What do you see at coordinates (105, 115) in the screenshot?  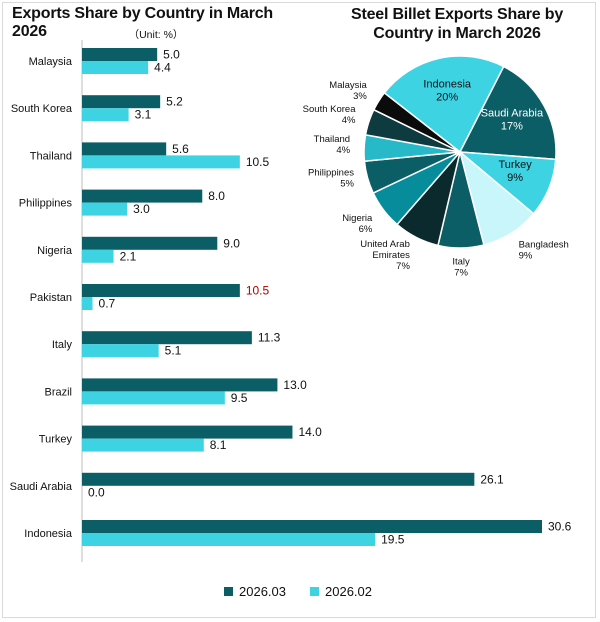 I see `bar-south-korea-previous` at bounding box center [105, 115].